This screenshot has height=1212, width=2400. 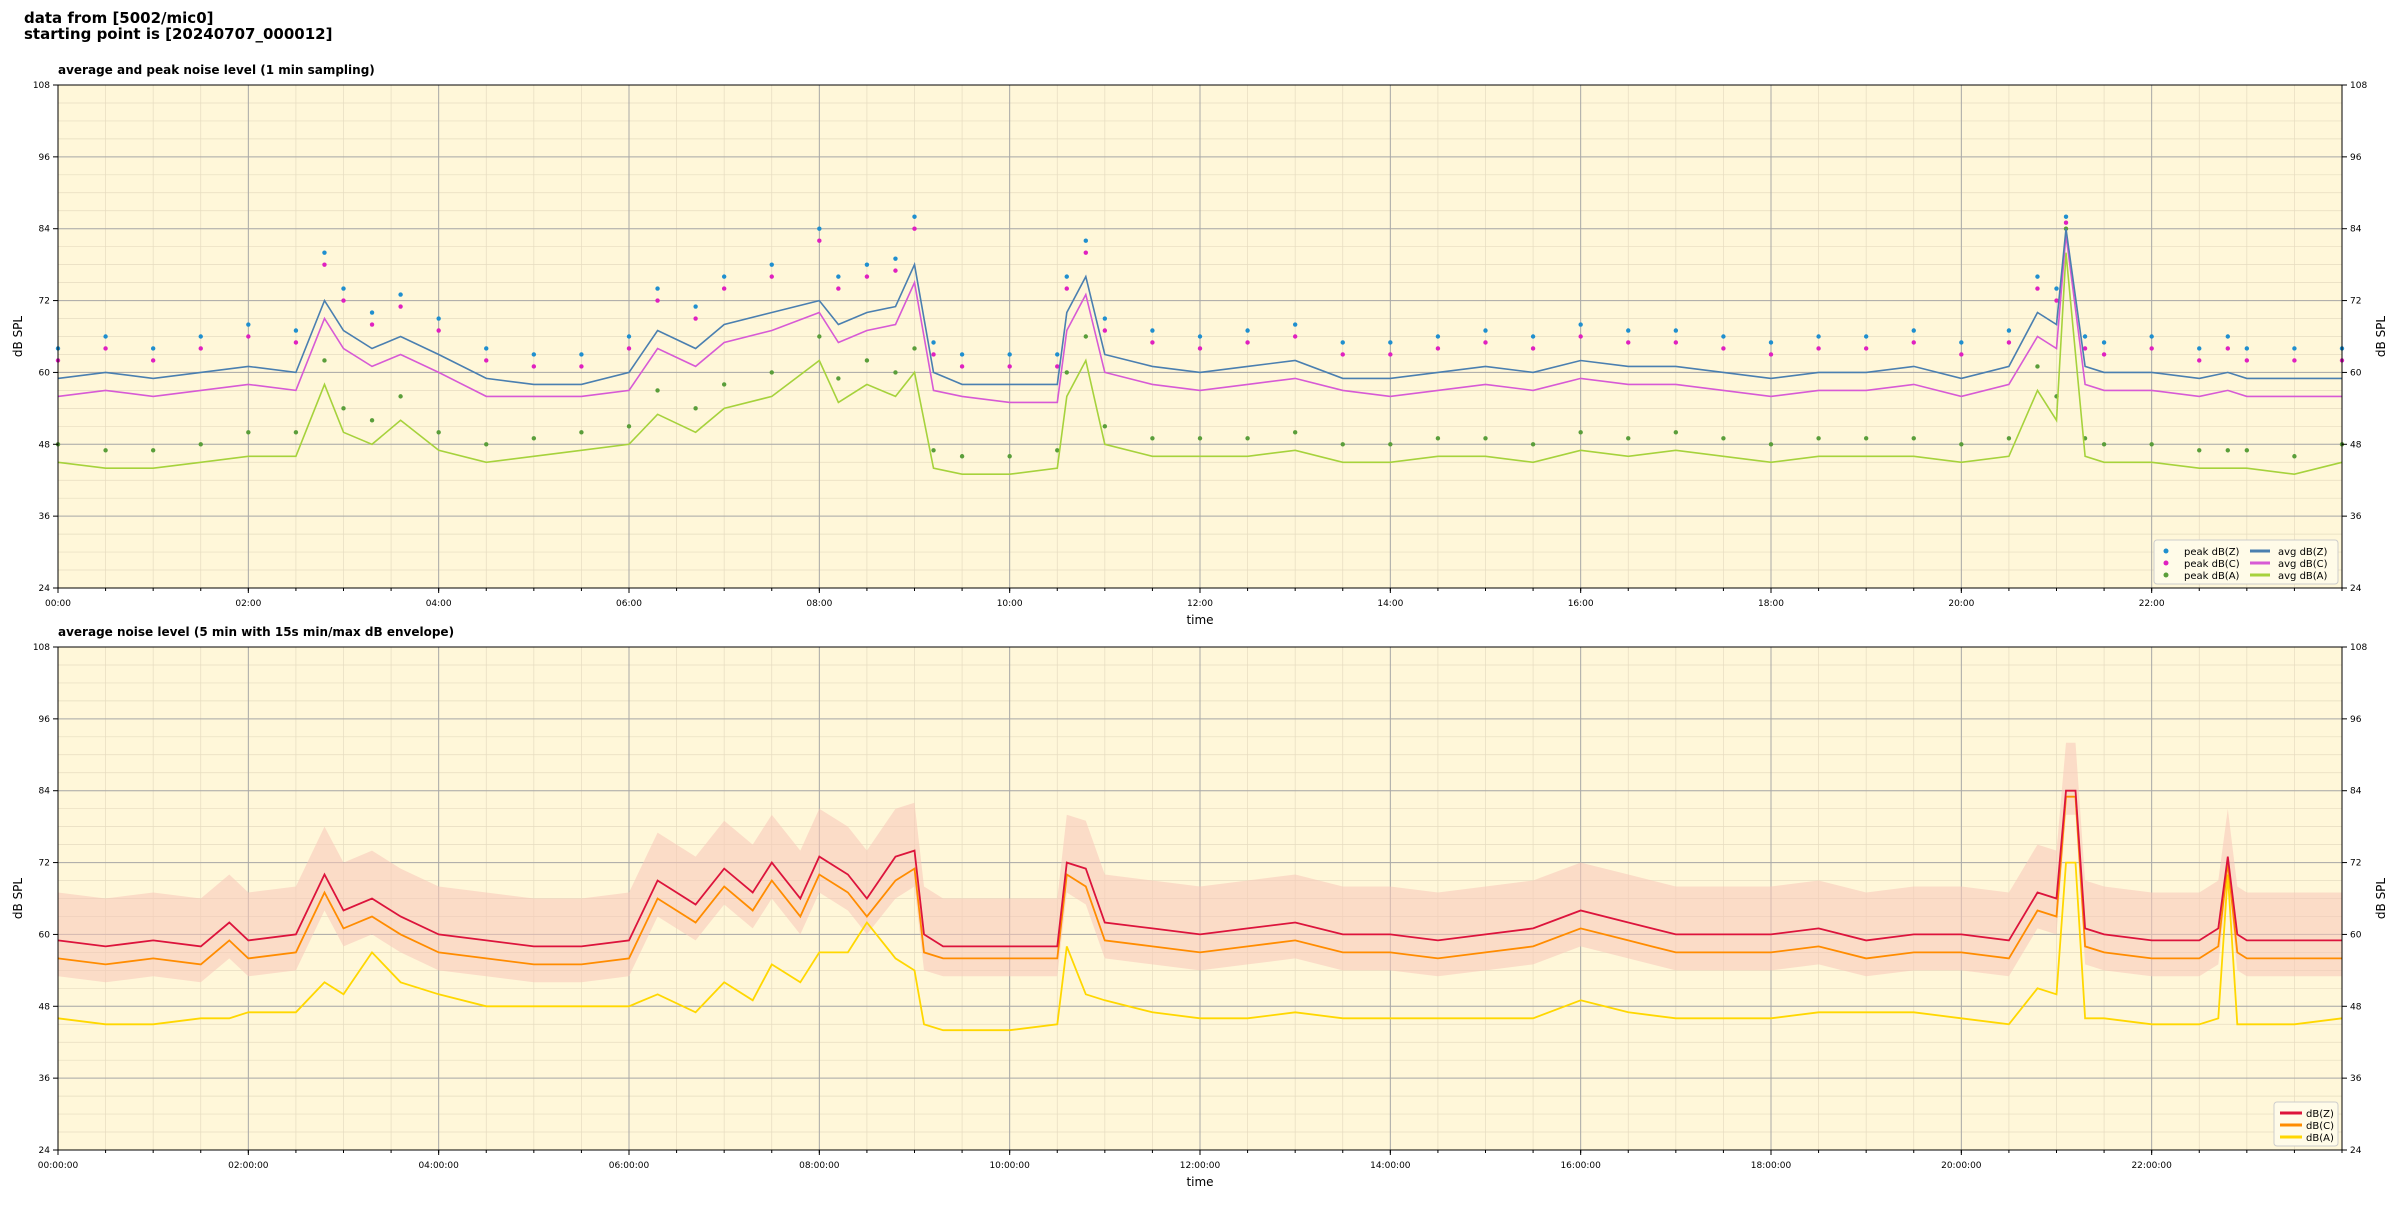 I want to click on x-tick-label: 22:00, so click(x=2152, y=604).